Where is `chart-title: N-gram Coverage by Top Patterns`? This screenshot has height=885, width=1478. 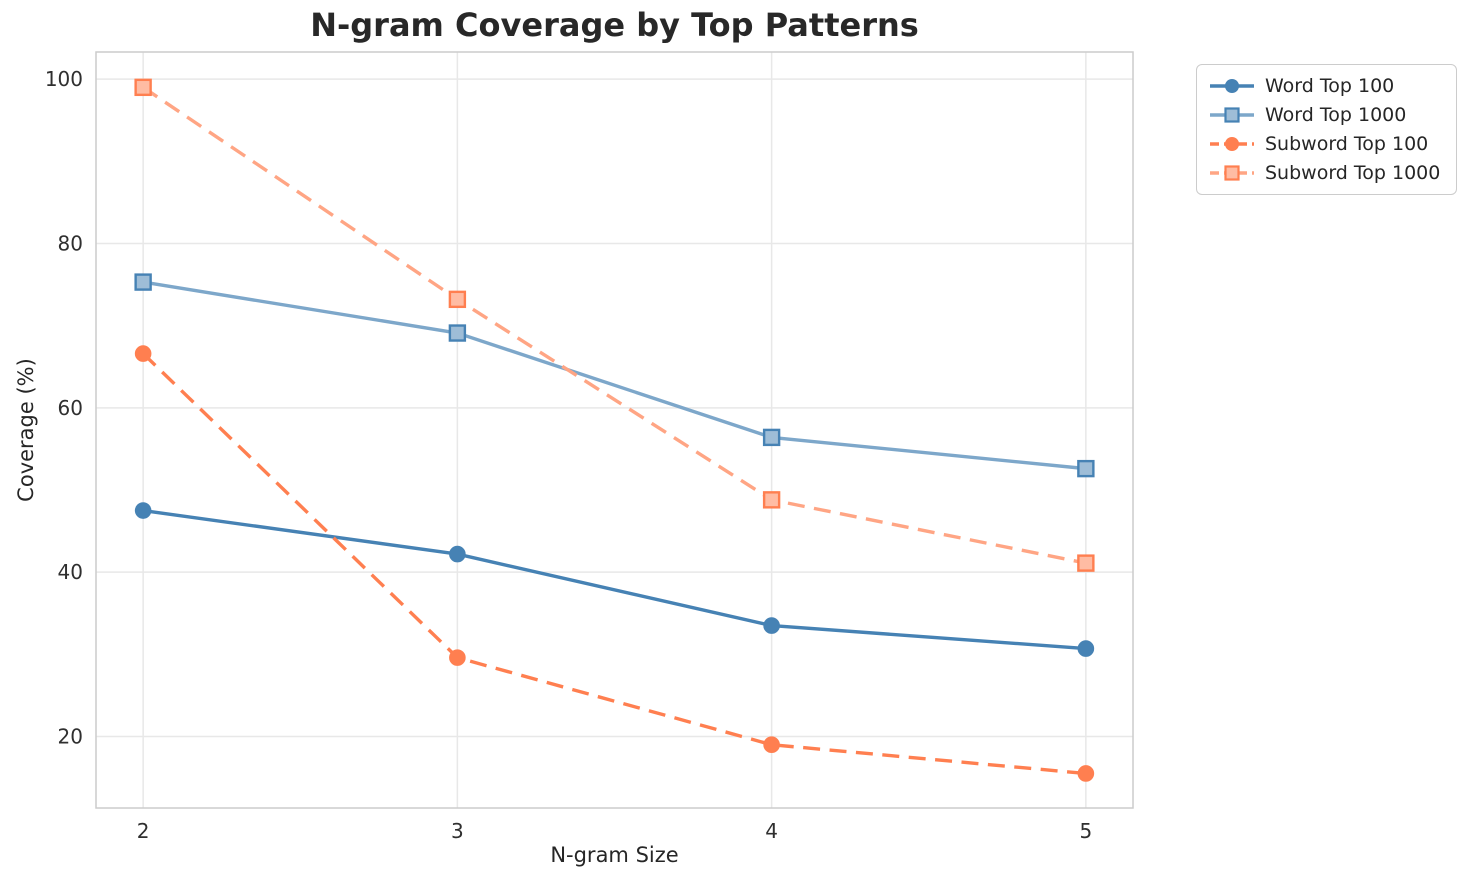 chart-title: N-gram Coverage by Top Patterns is located at coordinates (614, 25).